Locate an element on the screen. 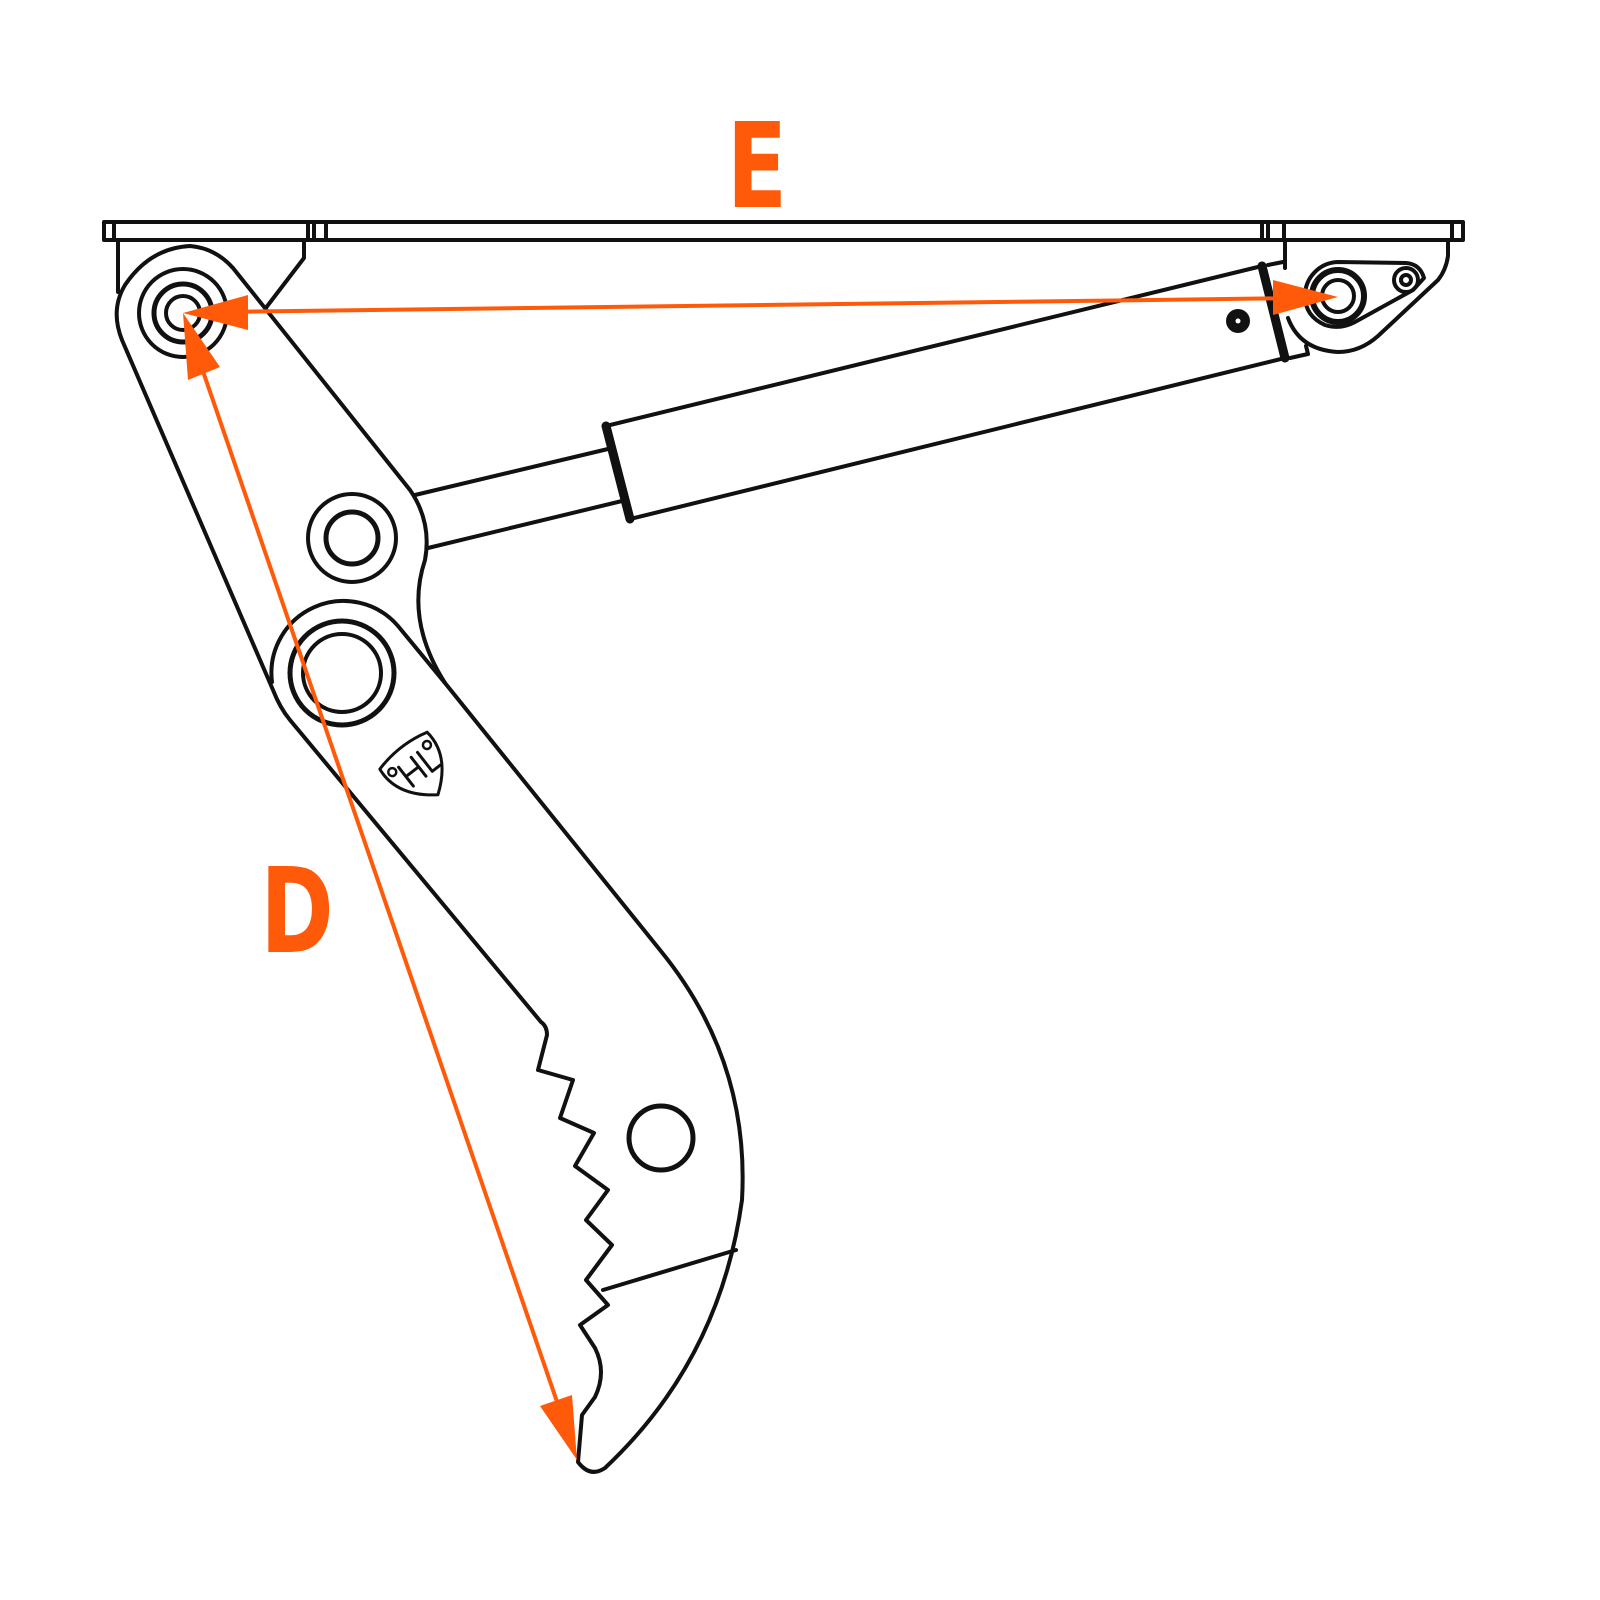 Image resolution: width=1600 pixels, height=1600 pixels. dimension-e-arrow is located at coordinates (760, 305).